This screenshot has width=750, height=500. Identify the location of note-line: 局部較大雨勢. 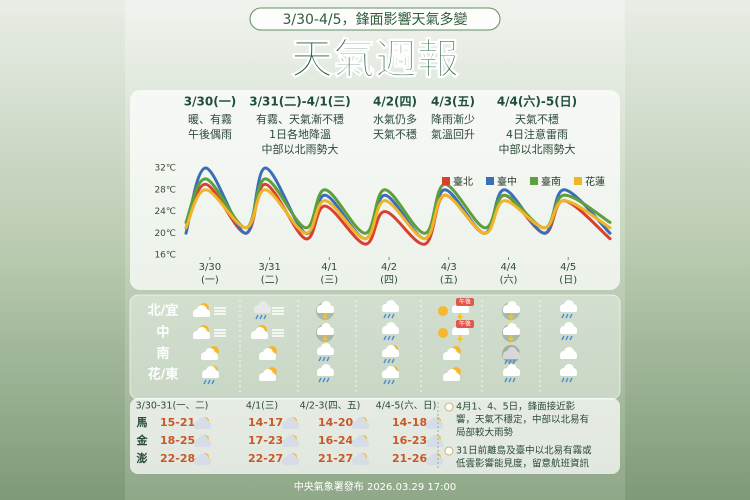
(485, 433).